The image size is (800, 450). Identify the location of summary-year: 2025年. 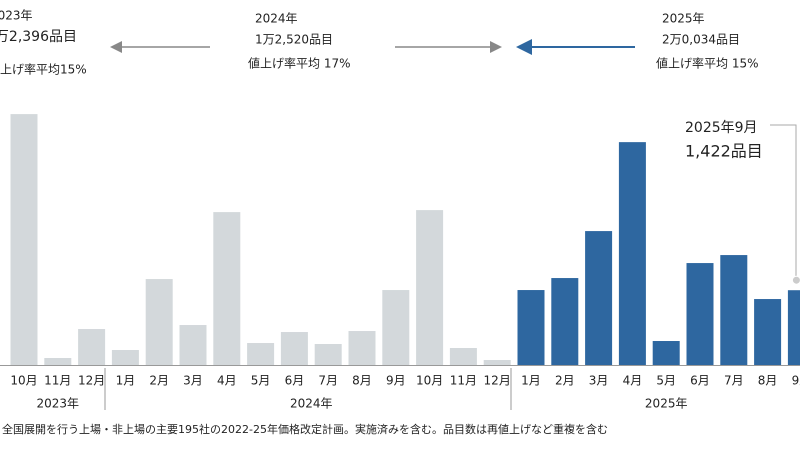
(683, 19).